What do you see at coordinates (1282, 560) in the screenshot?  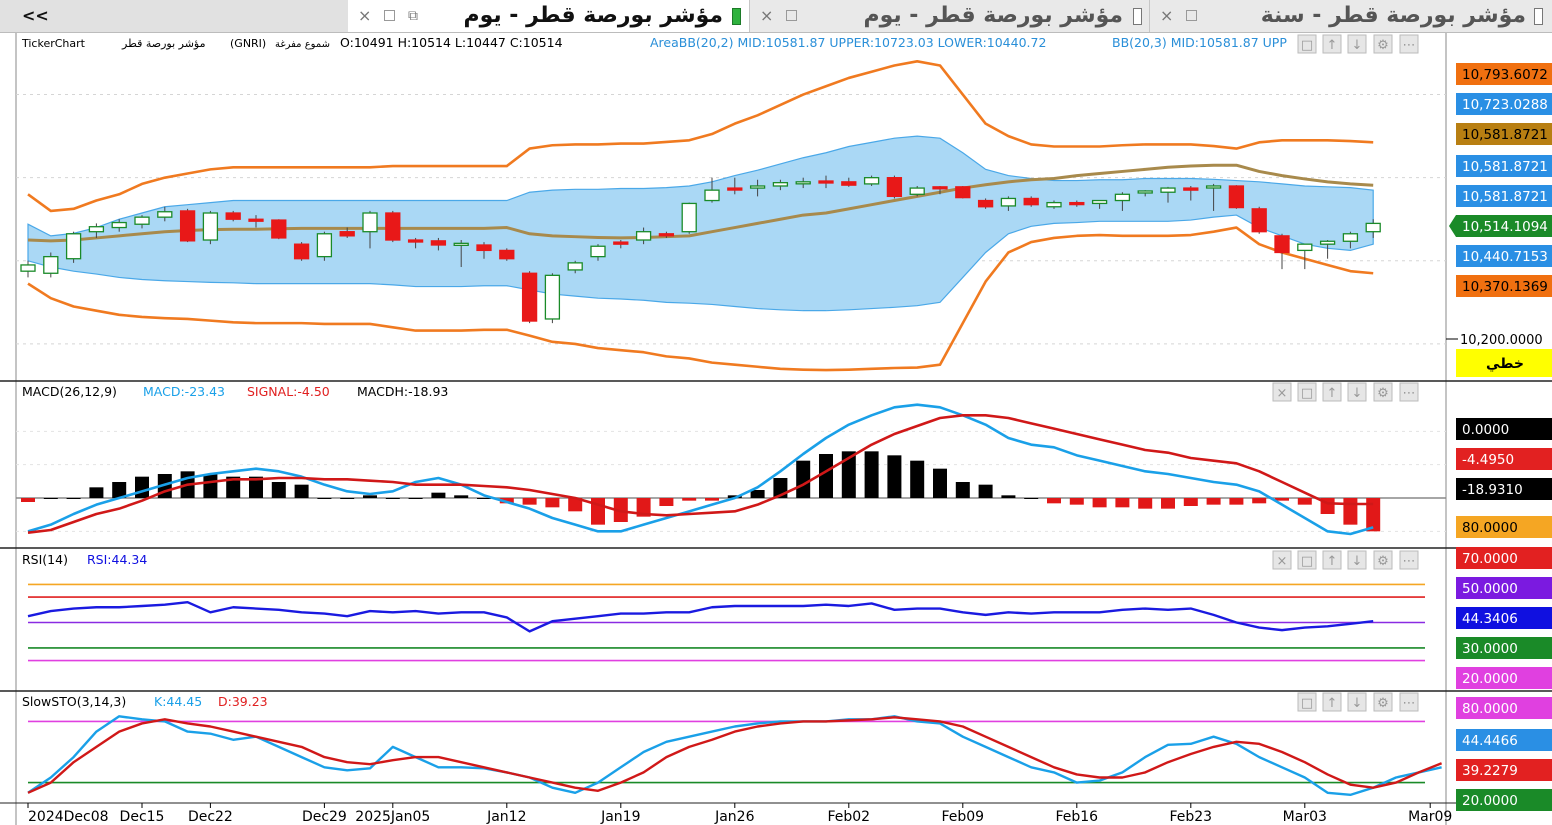 I see `rsi-panel-control: ×` at bounding box center [1282, 560].